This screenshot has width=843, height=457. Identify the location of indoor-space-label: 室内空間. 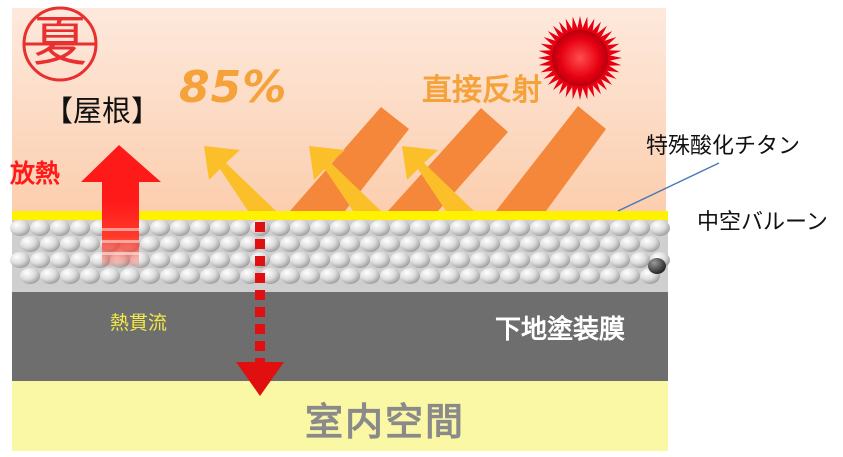
(385, 422).